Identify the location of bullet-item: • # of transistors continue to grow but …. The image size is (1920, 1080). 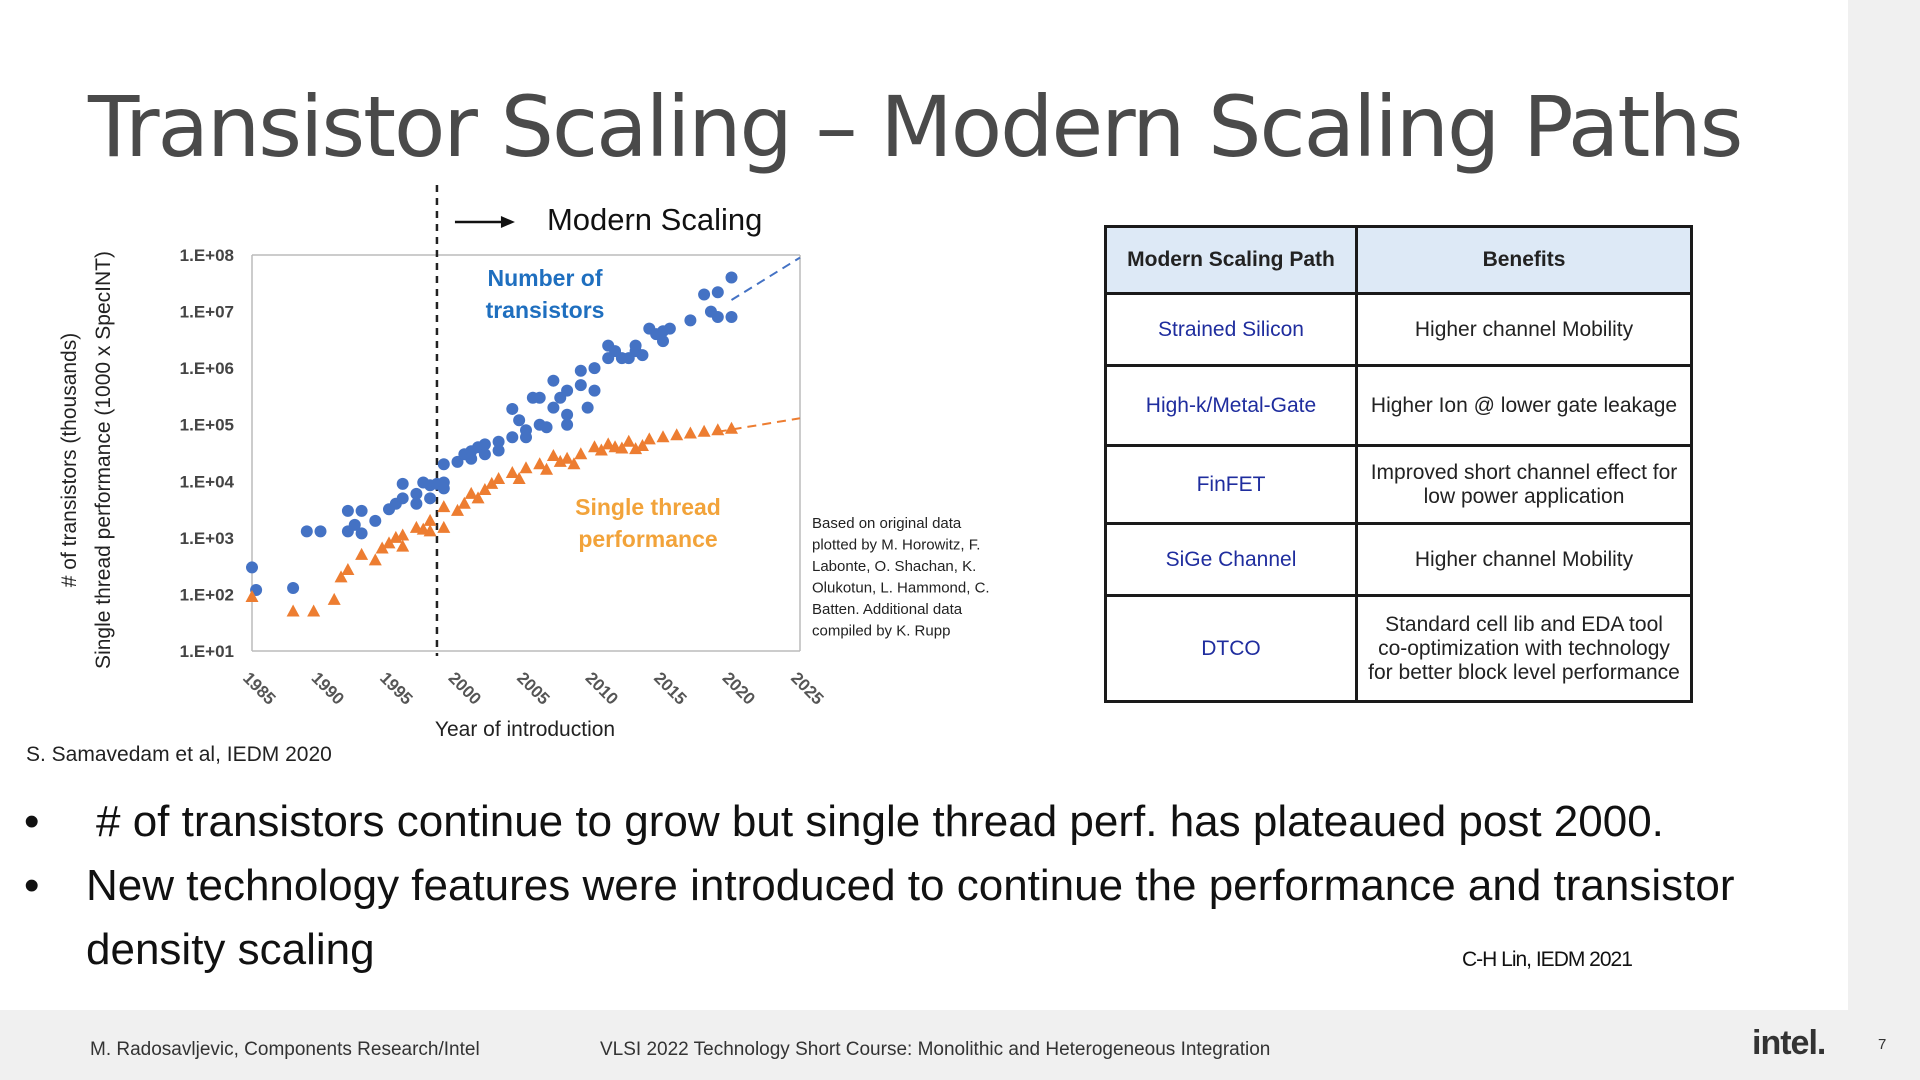
(928, 822).